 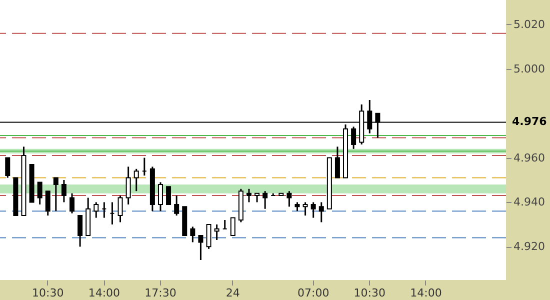 I want to click on y-tick-label: 5.000, so click(x=529, y=69).